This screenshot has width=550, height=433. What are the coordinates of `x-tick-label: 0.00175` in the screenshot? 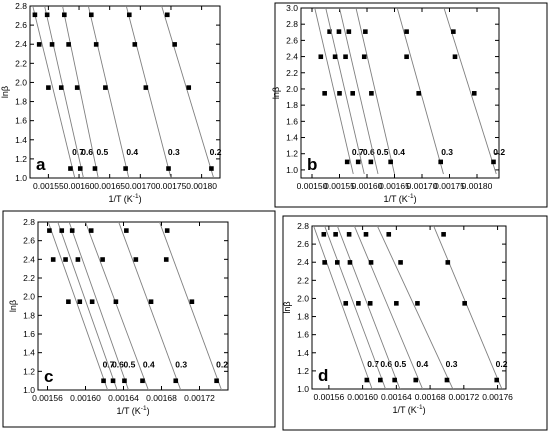 It's located at (449, 186).